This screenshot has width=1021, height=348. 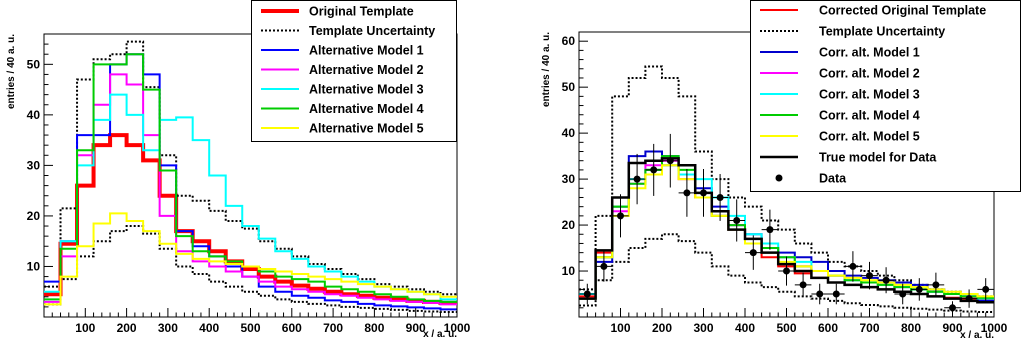 I want to click on legend-label-6: Alternative Model 4, so click(x=366, y=109).